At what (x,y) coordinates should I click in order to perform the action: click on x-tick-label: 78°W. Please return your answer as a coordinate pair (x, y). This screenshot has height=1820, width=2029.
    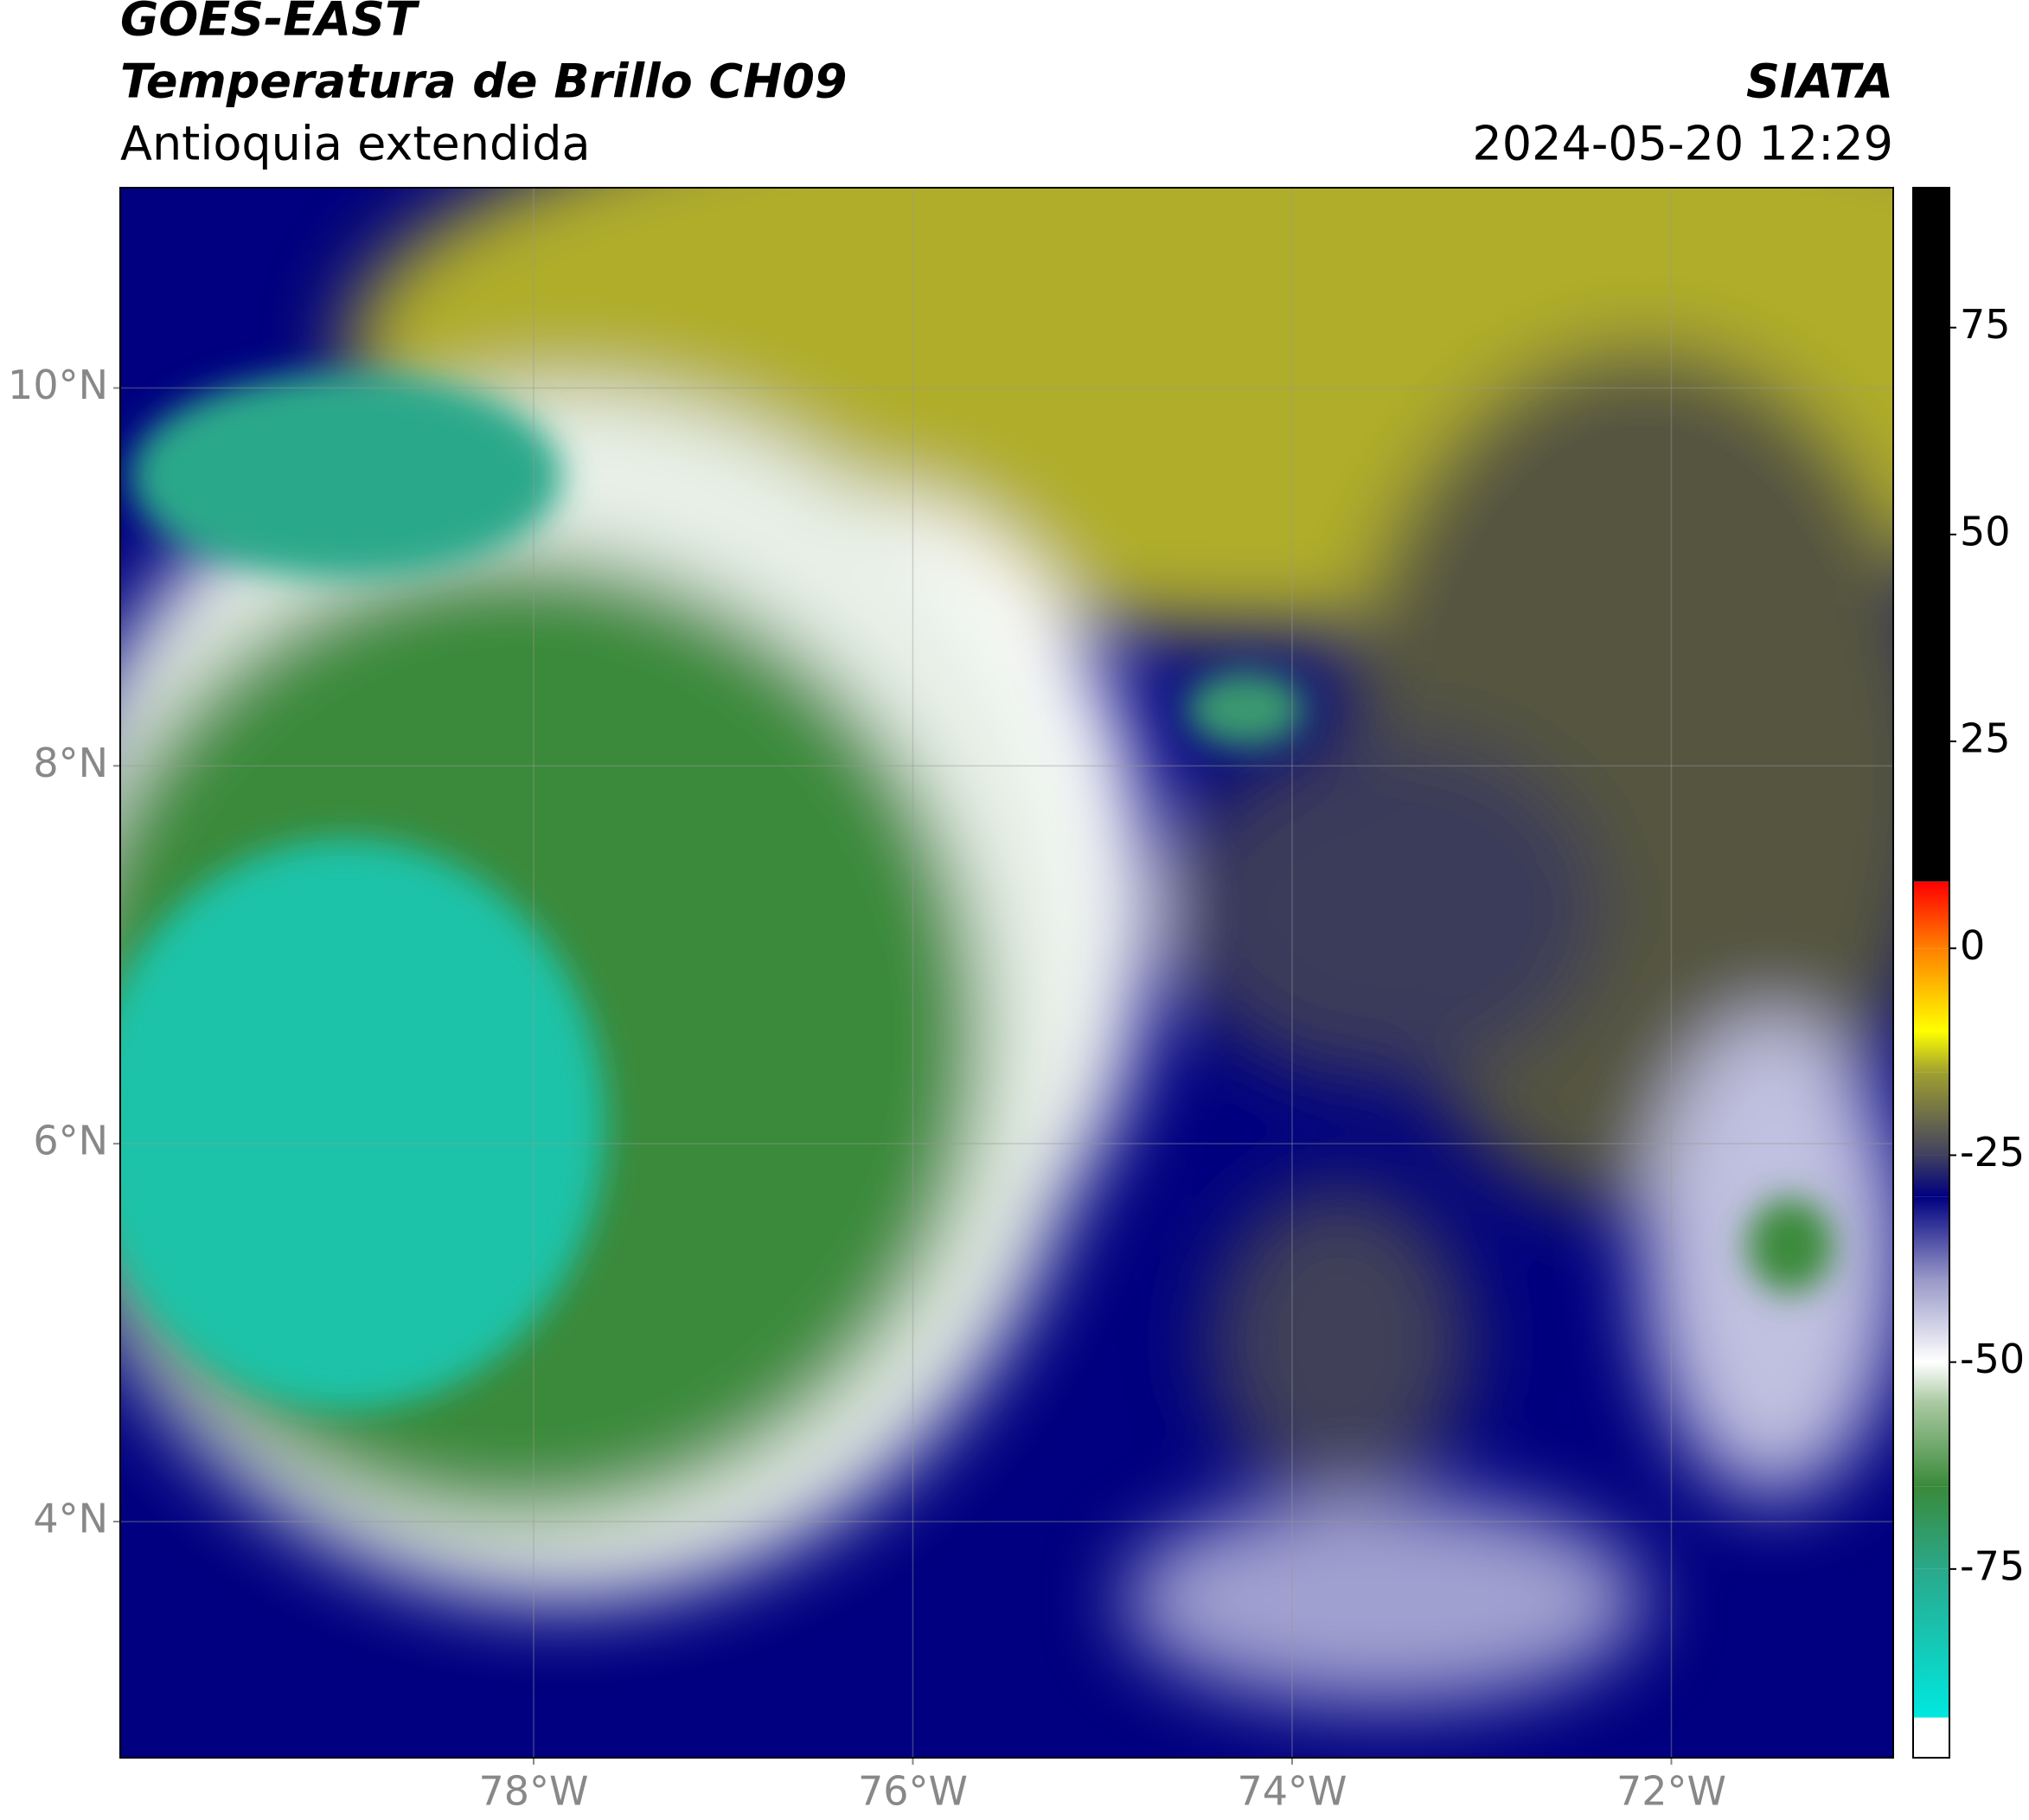
    Looking at the image, I should click on (533, 1791).